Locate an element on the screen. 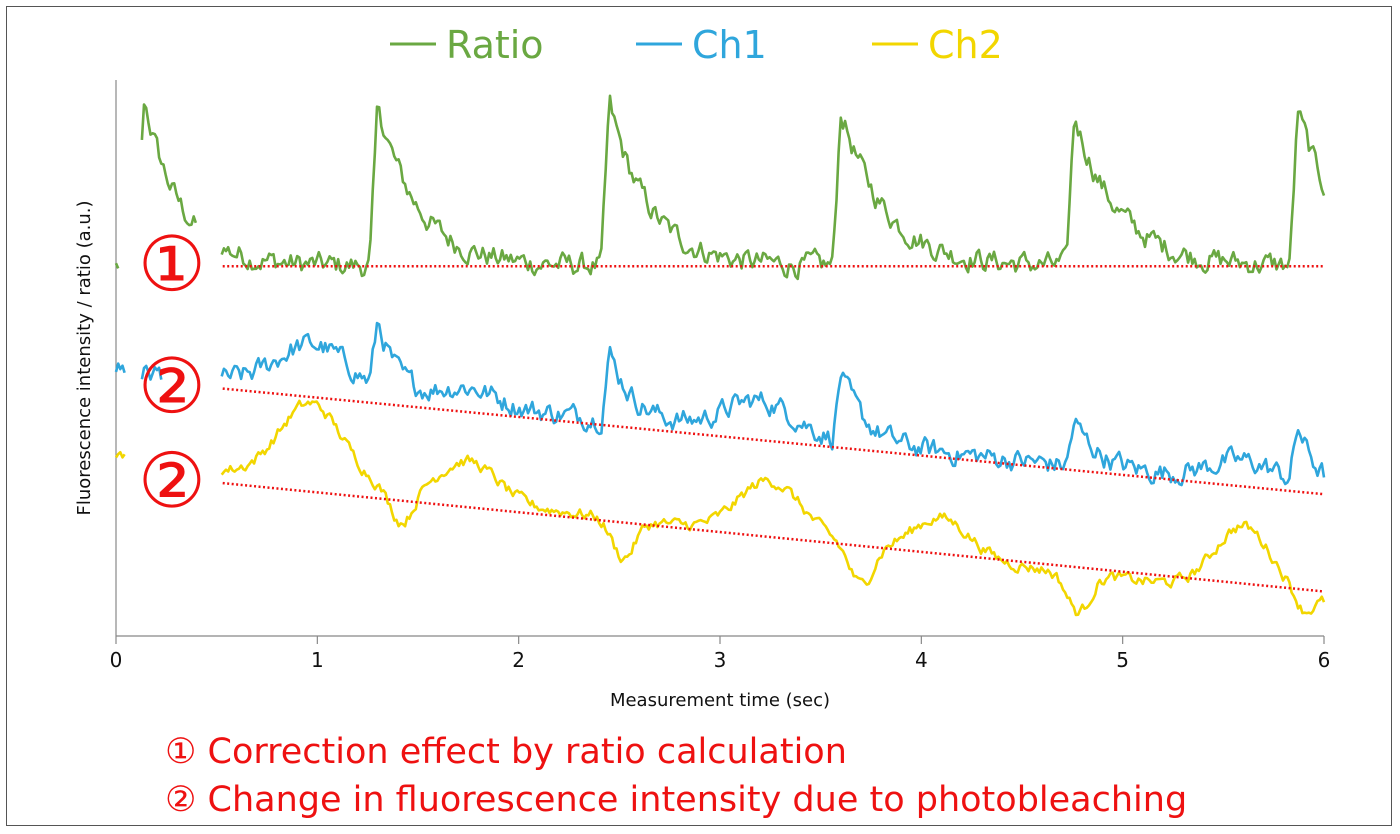 This screenshot has width=1400, height=834. x-tick-label: 1 is located at coordinates (317, 660).